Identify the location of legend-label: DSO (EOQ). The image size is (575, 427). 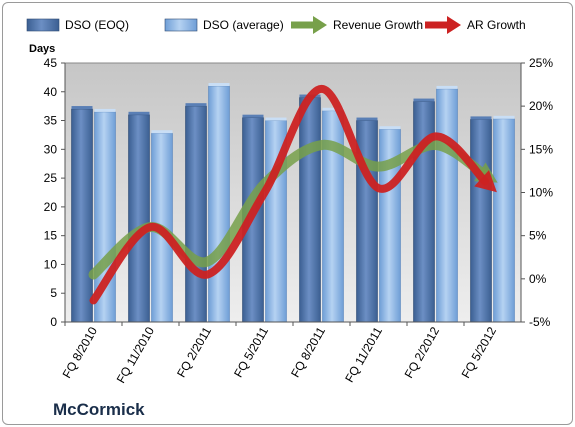
(97, 25).